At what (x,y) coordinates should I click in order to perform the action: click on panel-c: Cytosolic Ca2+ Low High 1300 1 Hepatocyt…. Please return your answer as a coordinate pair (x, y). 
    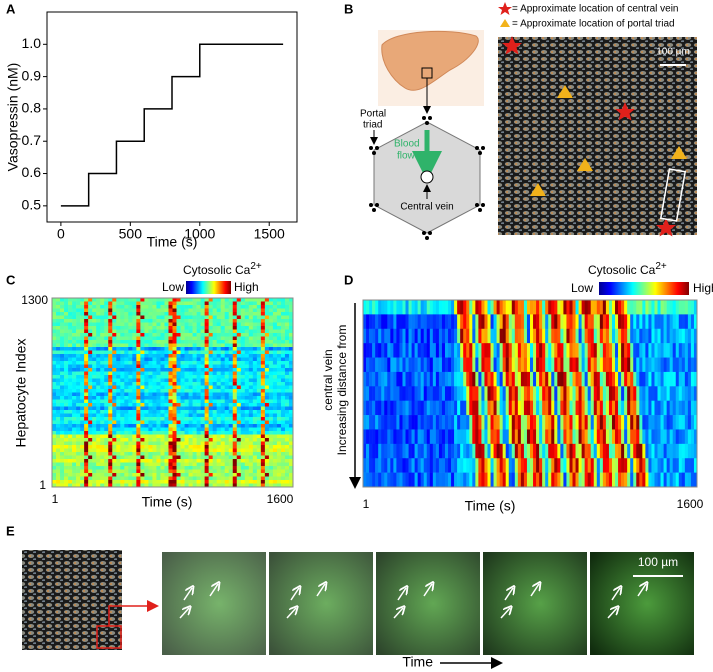
    Looking at the image, I should click on (153, 385).